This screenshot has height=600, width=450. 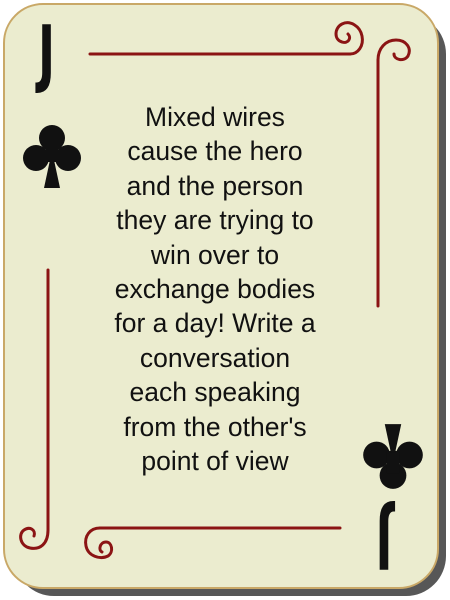 I want to click on prompt-line: Mixed wires, so click(x=215, y=117).